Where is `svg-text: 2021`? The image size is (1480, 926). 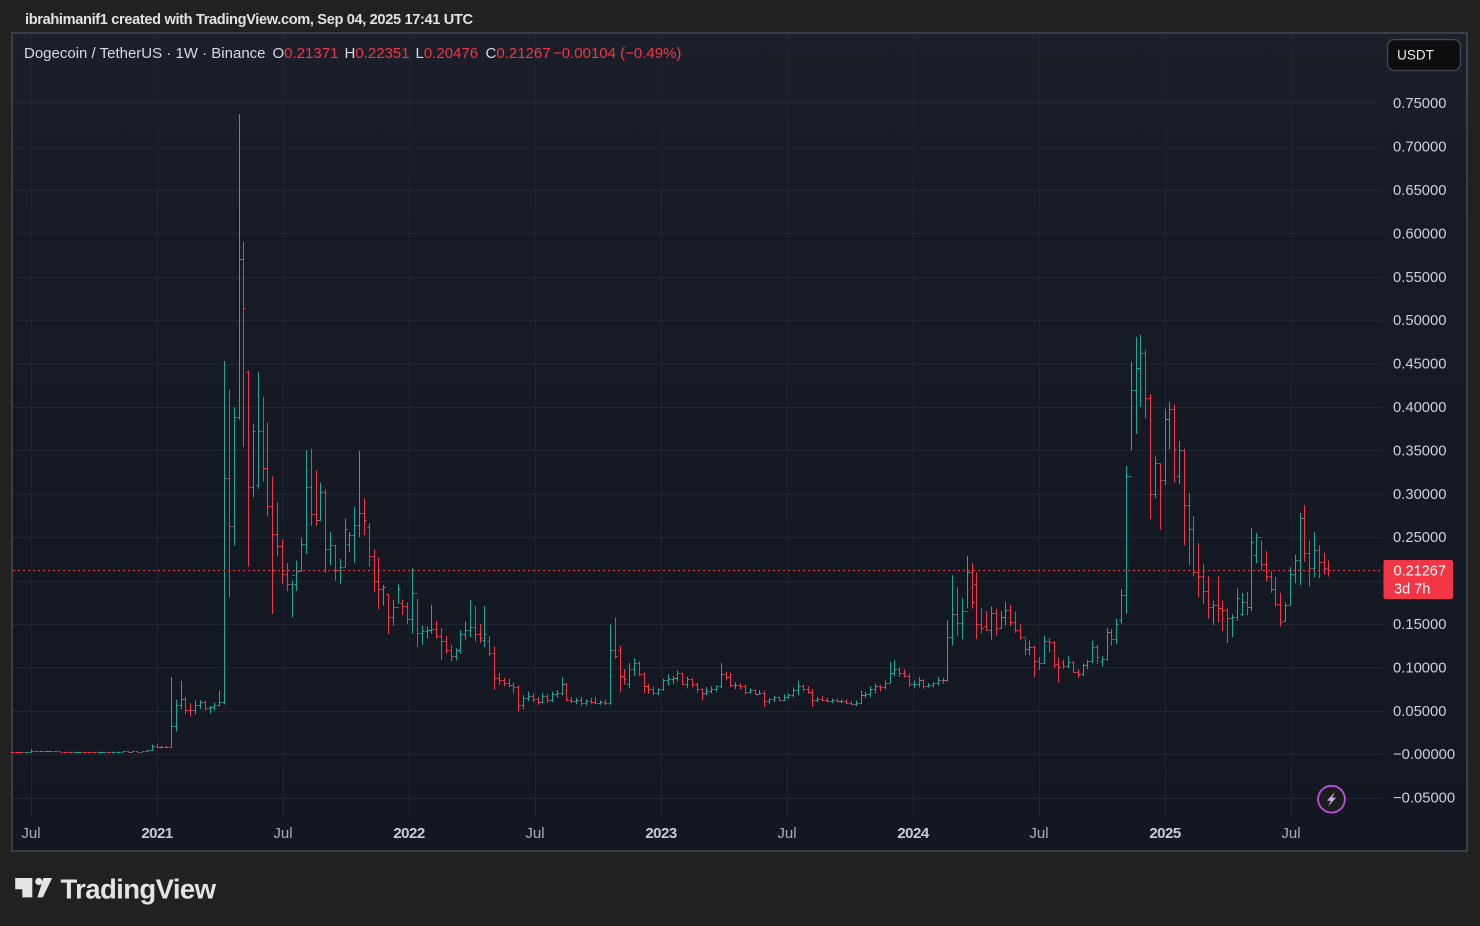
svg-text: 2021 is located at coordinates (157, 833).